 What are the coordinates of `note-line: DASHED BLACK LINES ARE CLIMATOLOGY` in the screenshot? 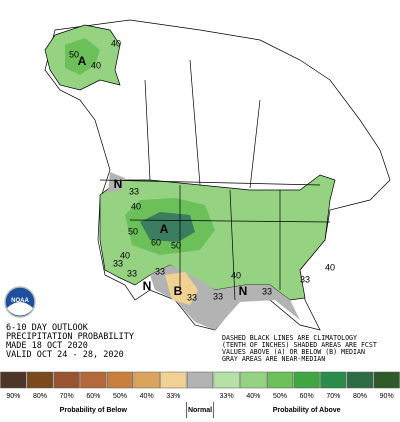 It's located at (289, 338).